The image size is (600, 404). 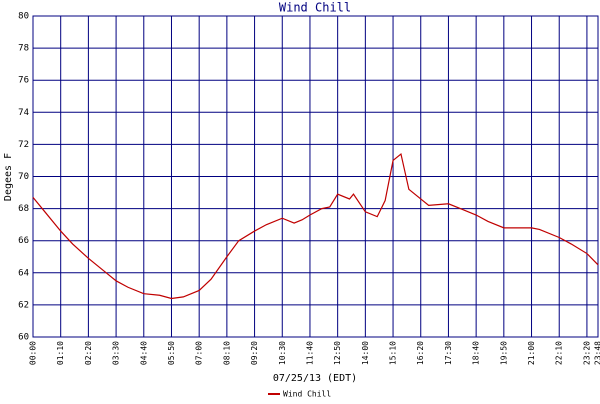 I want to click on x-tick-label: 17:30, so click(x=448, y=353).